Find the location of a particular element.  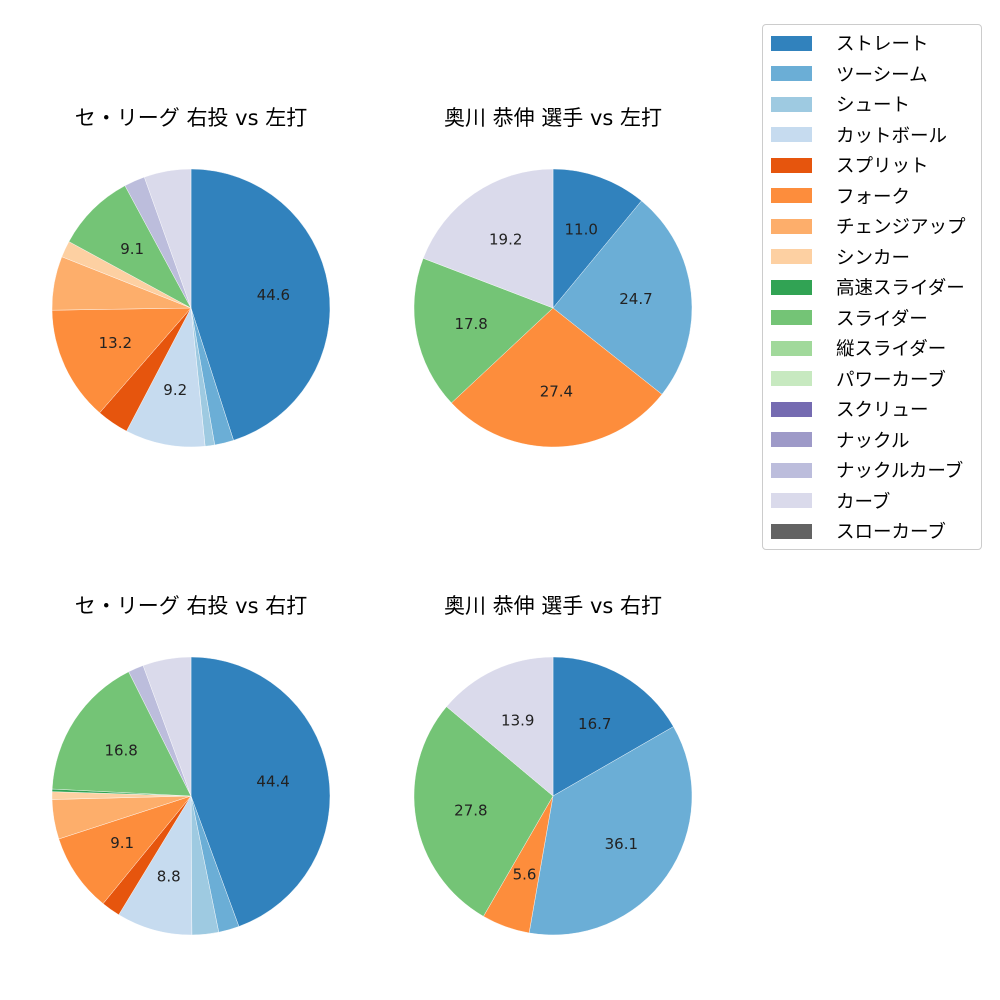

legend-label: パワーカーブ is located at coordinates (891, 380).